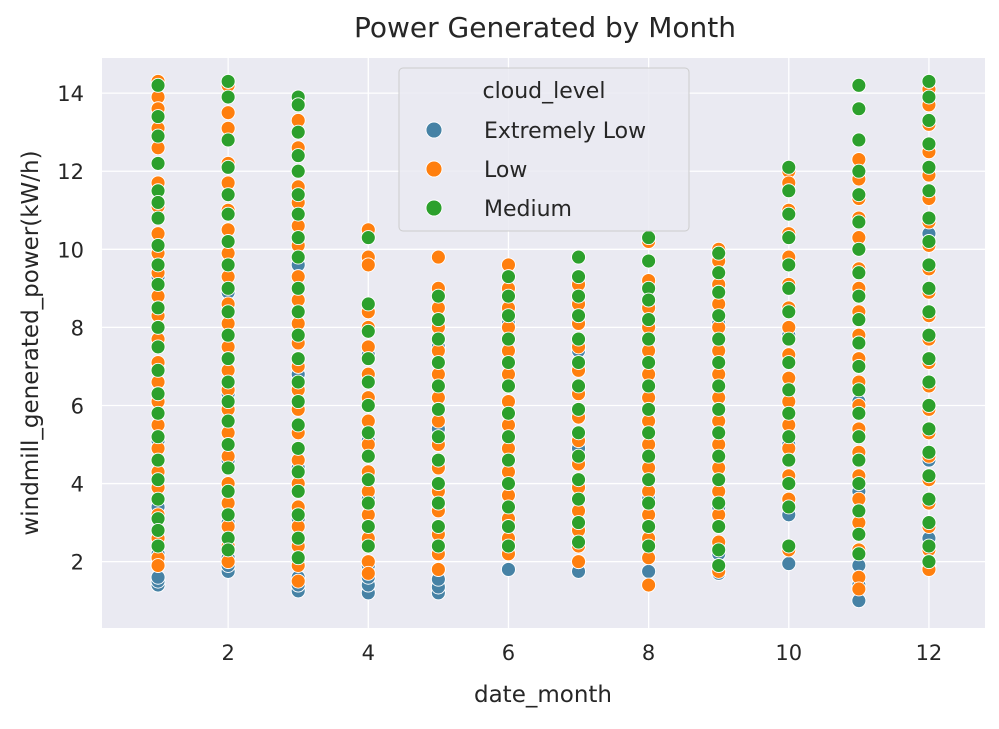 The height and width of the screenshot is (729, 999). What do you see at coordinates (70, 172) in the screenshot?
I see `y-tick-label: 12` at bounding box center [70, 172].